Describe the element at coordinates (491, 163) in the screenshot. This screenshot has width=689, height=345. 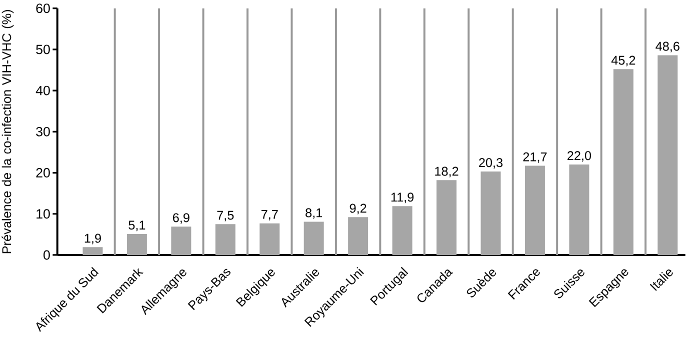
I see `data-label: 20,3` at that location.